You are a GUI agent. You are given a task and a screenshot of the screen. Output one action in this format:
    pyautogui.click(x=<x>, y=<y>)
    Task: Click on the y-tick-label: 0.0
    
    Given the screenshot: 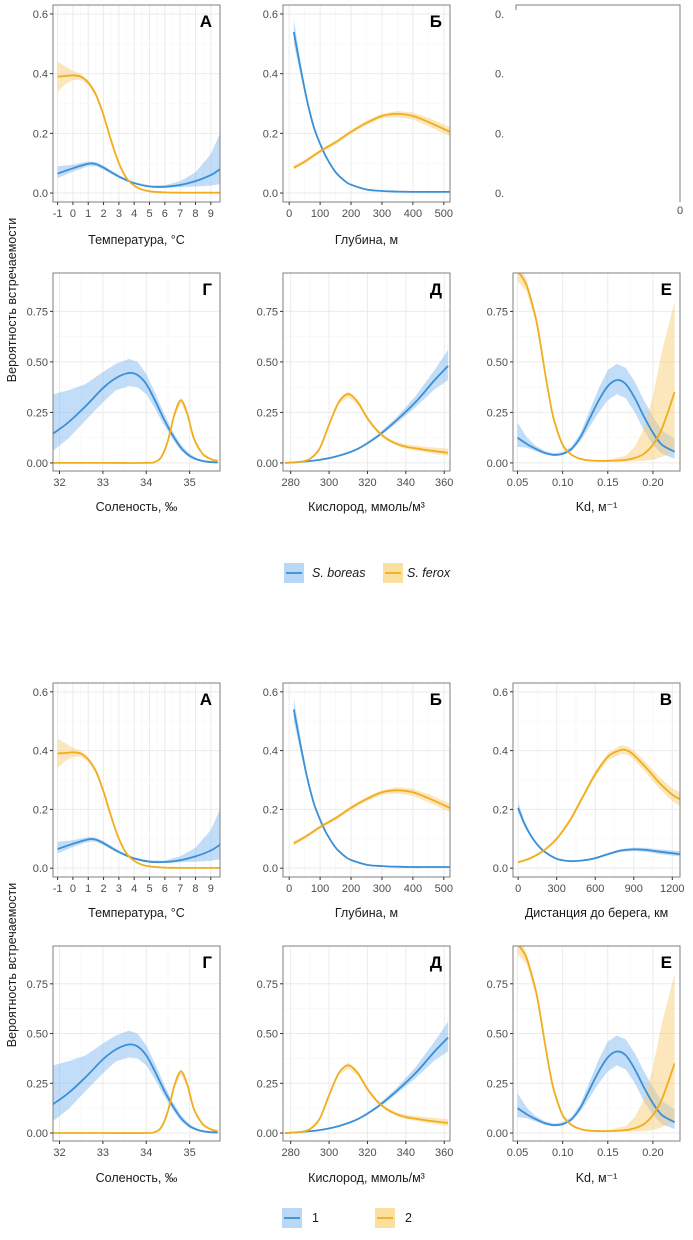 What is the action you would take?
    pyautogui.click(x=270, y=194)
    